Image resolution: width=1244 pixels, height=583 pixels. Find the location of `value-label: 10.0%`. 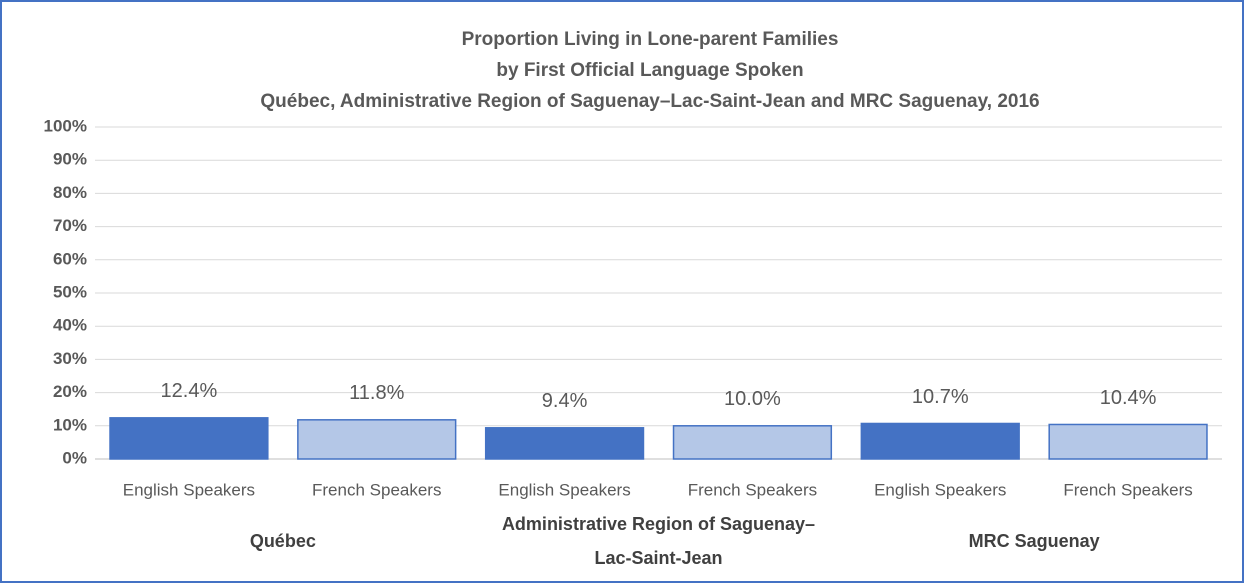

value-label: 10.0% is located at coordinates (752, 399).